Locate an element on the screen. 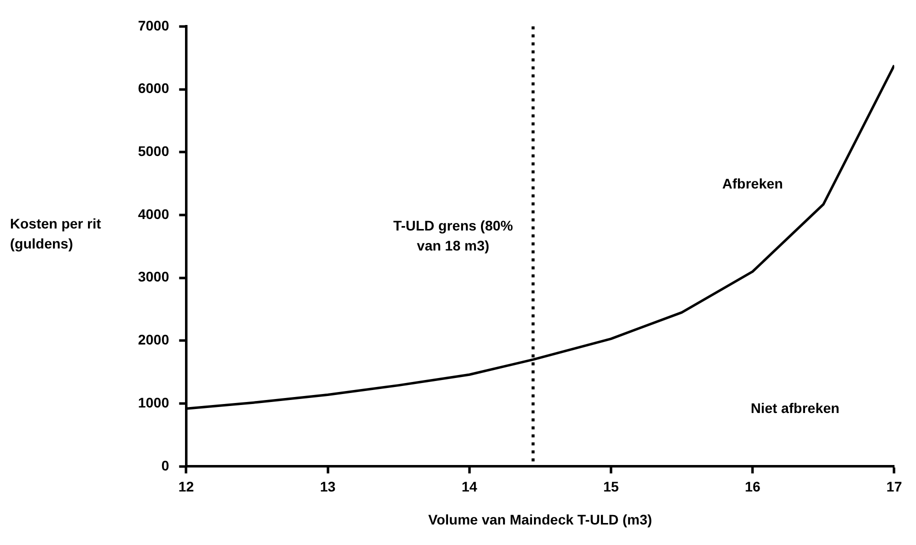  x-tick-label: 13 is located at coordinates (328, 486).